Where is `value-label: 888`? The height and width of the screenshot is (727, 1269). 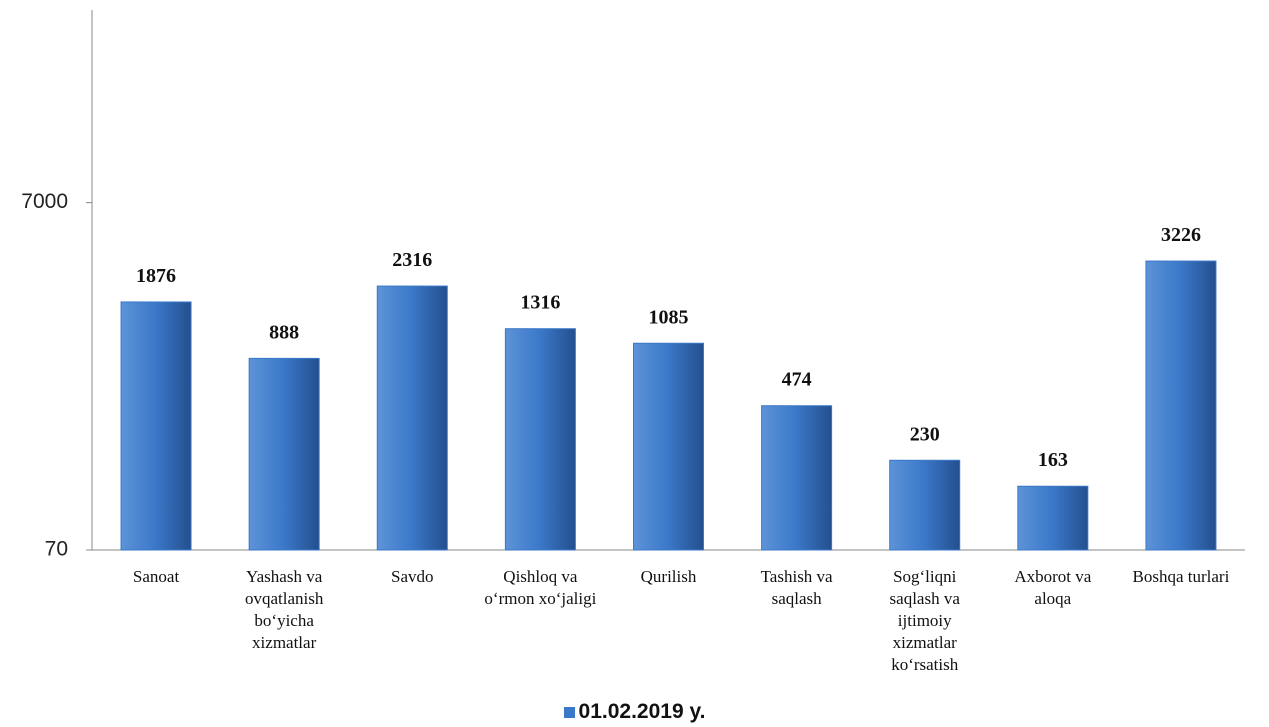
value-label: 888 is located at coordinates (284, 332).